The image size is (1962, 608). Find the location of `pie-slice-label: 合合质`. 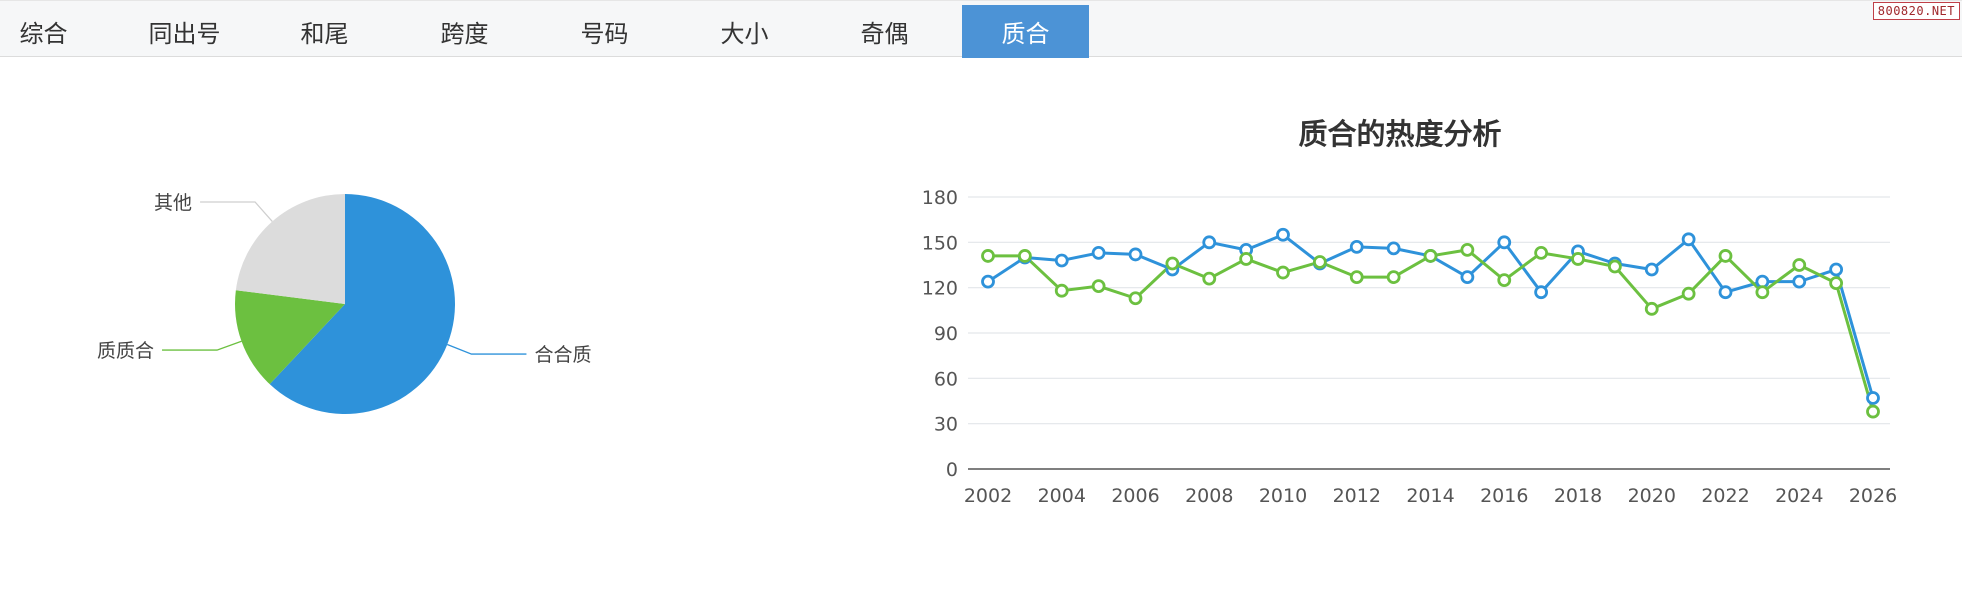

pie-slice-label: 合合质 is located at coordinates (562, 355).